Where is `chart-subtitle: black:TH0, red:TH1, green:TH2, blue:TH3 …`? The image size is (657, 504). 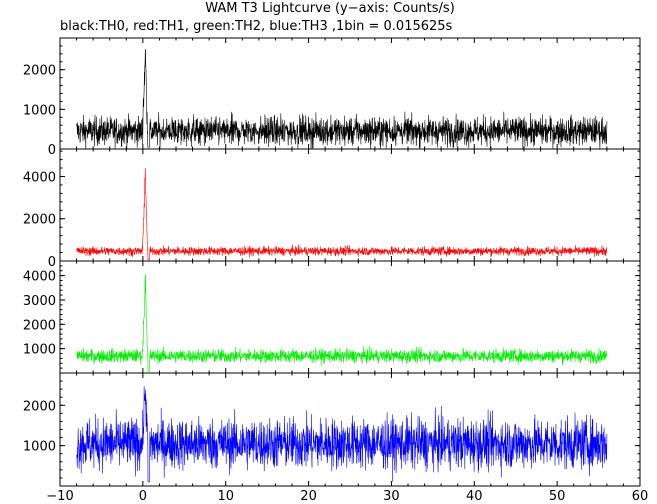
chart-subtitle: black:TH0, red:TH1, green:TH2, blue:TH3 … is located at coordinates (256, 26).